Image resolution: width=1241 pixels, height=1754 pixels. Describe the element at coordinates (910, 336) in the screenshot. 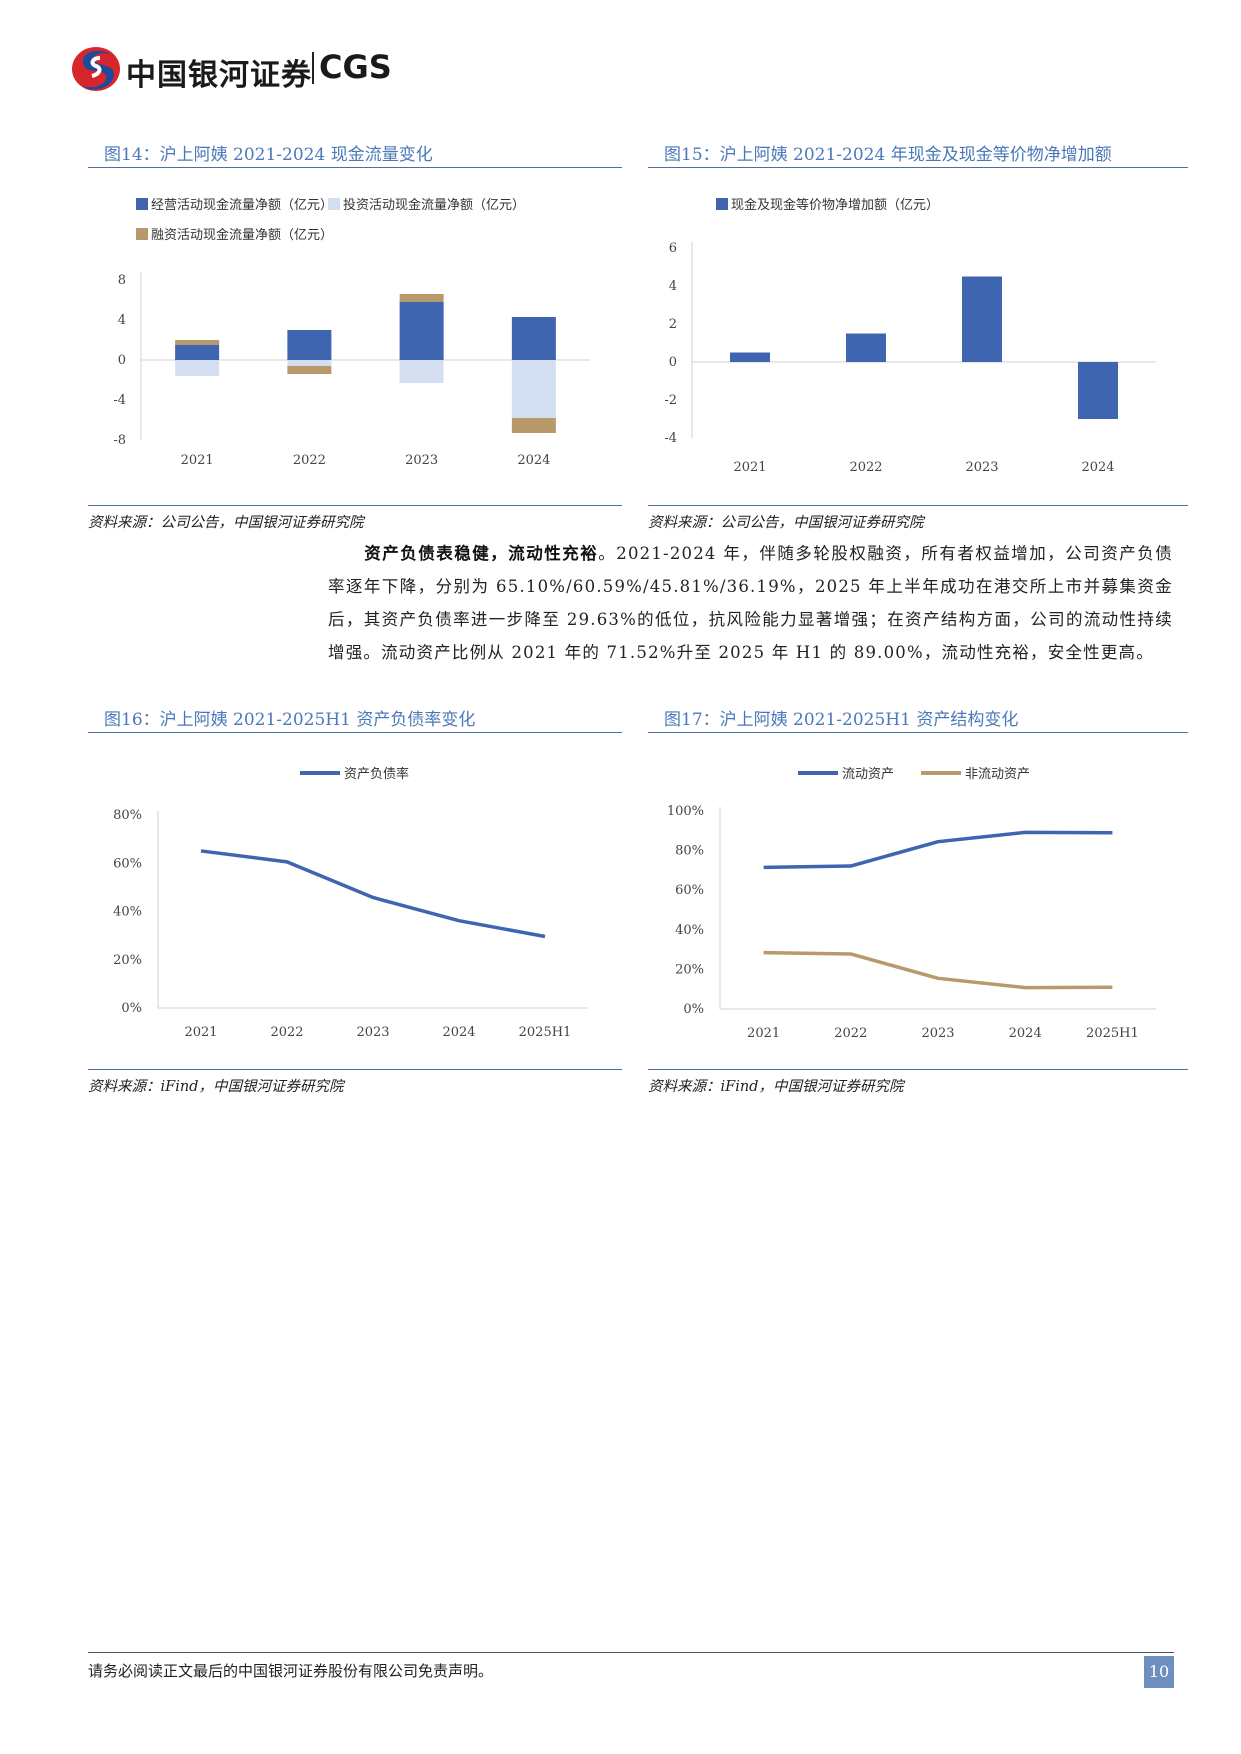

I see `fig15-chart: 现金及现金等价物净增加额（亿元） 6 4 2 0 -2 -4 2021 2022 2023 2024` at that location.